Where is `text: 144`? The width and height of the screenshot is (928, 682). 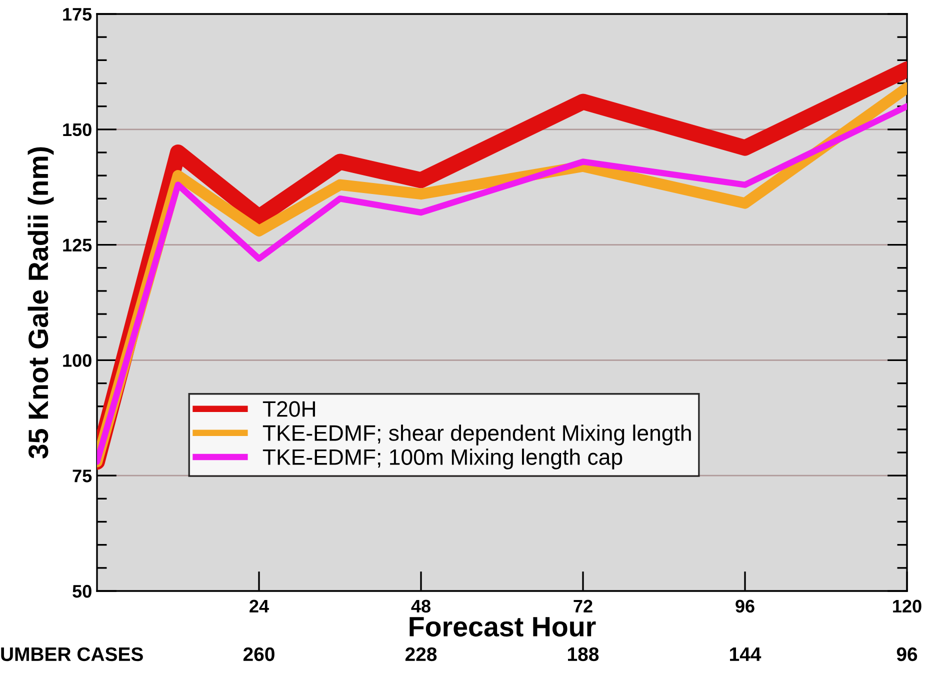
text: 144 is located at coordinates (746, 654).